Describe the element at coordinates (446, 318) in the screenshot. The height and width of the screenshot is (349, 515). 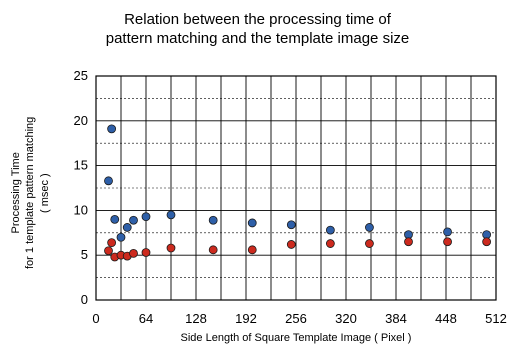
I see `x-tick-label: 448` at that location.